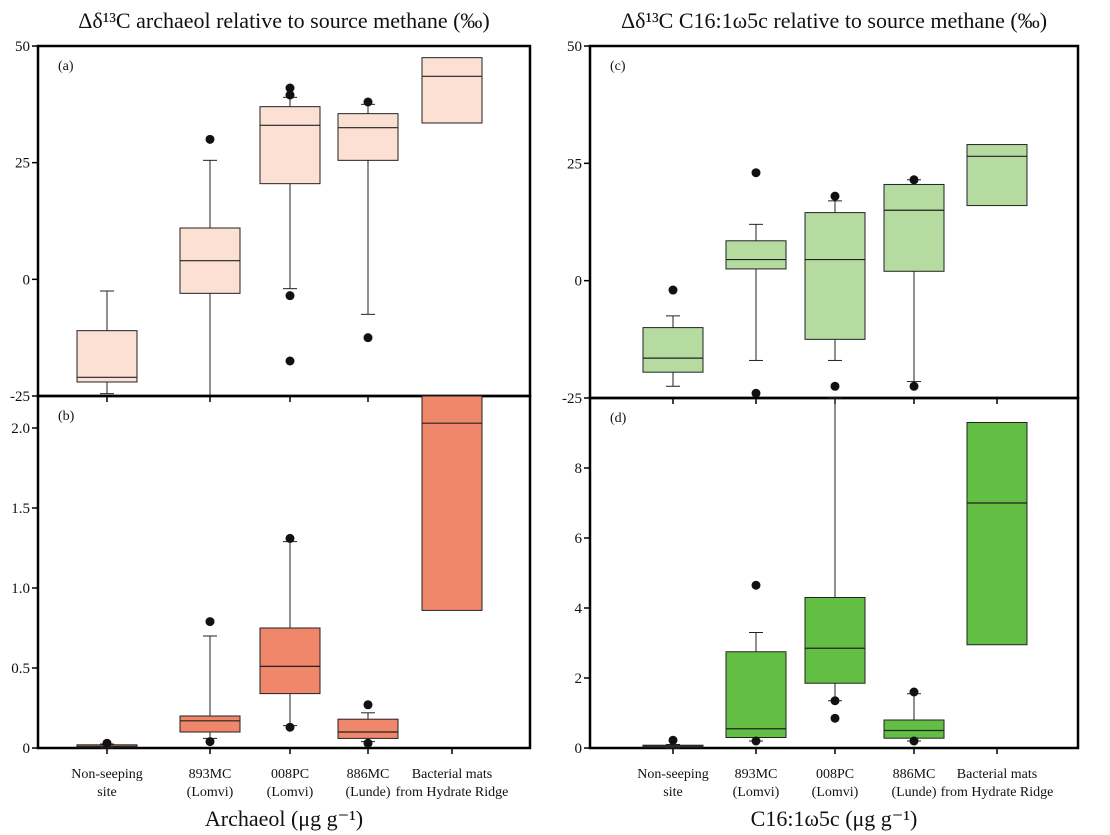  I want to click on y-tick-label: 2, so click(579, 679).